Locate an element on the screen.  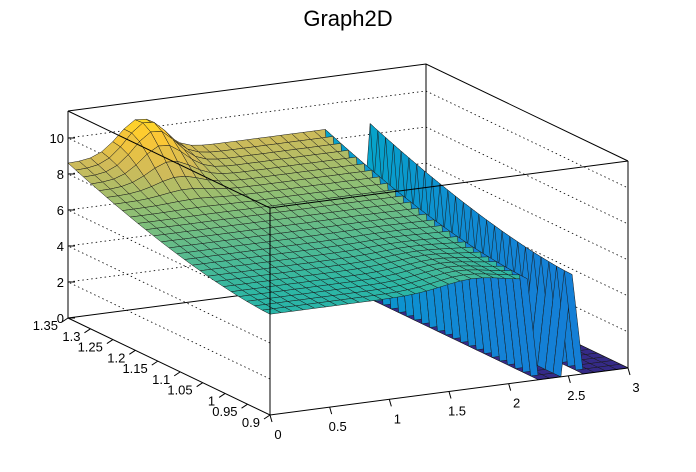
y-tick-label: 0.9 is located at coordinates (251, 422).